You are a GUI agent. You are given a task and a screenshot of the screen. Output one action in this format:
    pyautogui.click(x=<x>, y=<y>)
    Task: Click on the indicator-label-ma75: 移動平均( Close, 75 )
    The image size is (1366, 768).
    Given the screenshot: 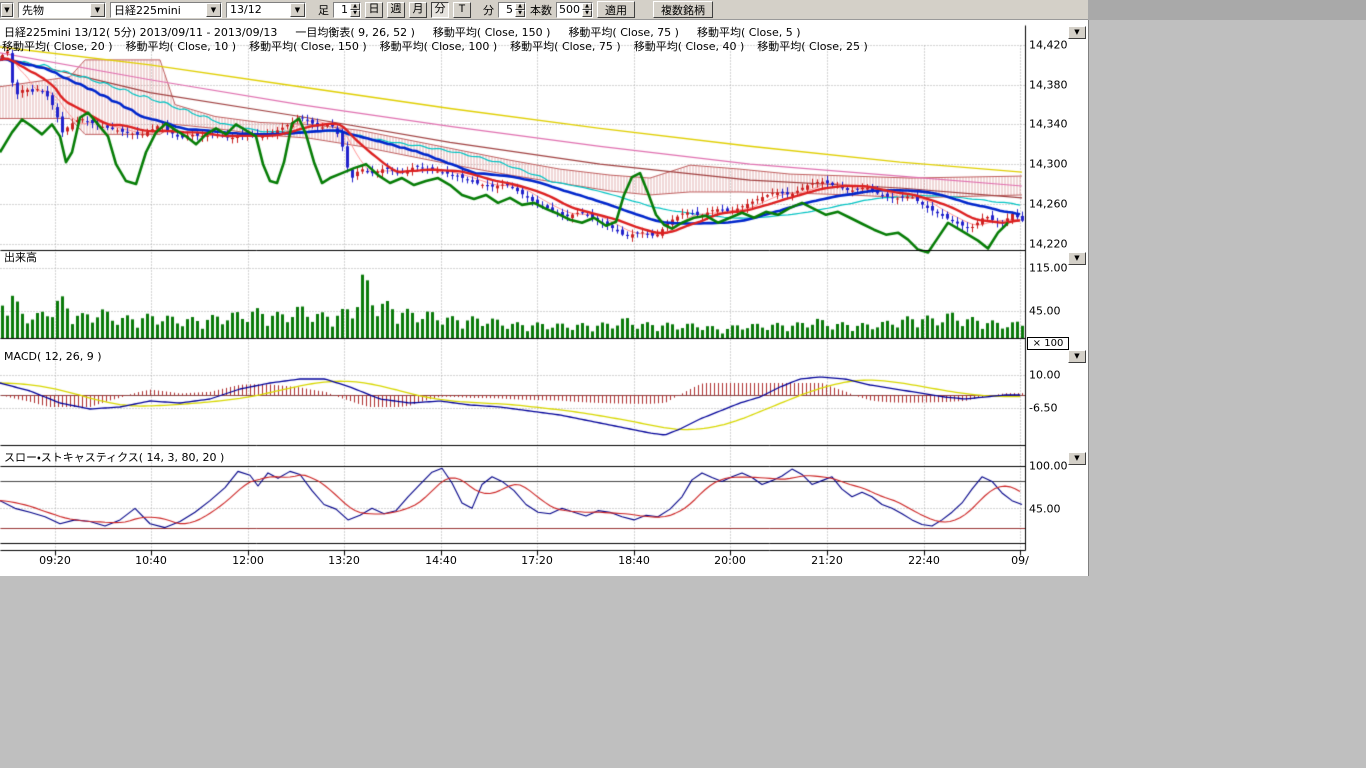 What is the action you would take?
    pyautogui.click(x=623, y=32)
    